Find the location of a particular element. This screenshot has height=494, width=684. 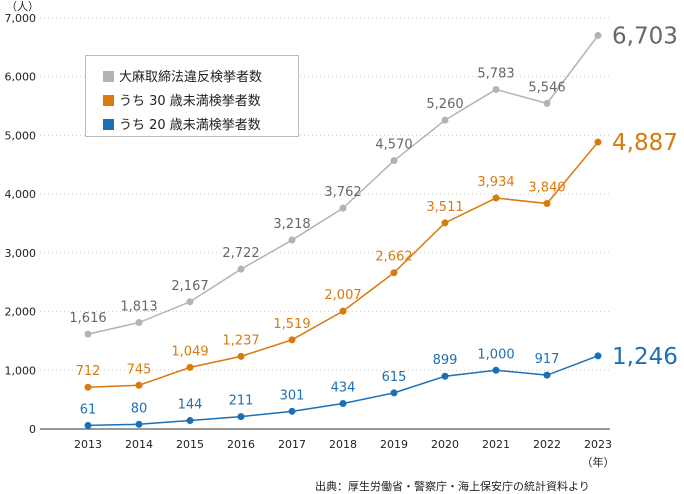

legend-label: うち 20 歳未満検挙者数 is located at coordinates (190, 125).